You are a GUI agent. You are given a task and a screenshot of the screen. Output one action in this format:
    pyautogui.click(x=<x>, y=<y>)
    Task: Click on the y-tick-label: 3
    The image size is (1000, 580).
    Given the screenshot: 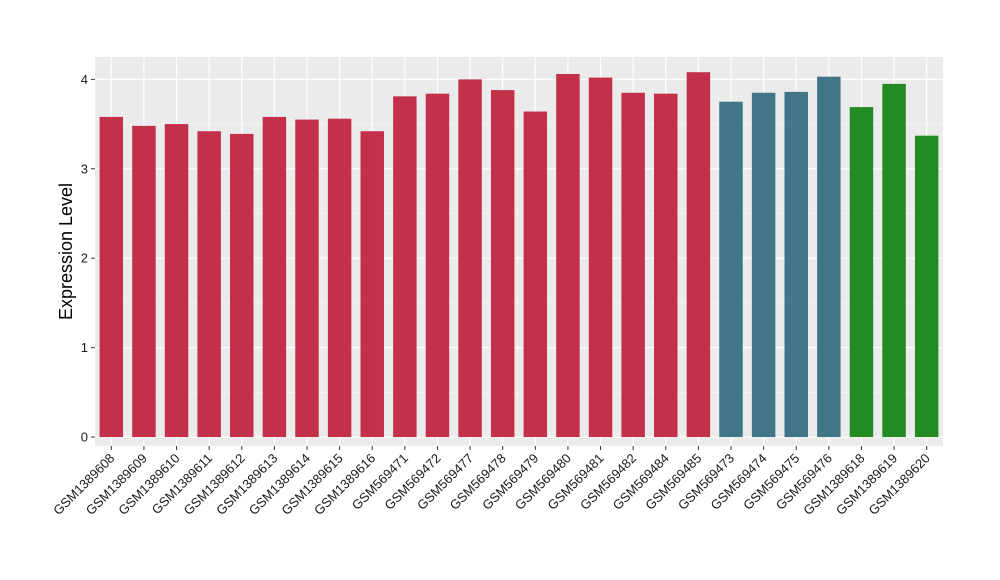 What is the action you would take?
    pyautogui.click(x=84, y=168)
    